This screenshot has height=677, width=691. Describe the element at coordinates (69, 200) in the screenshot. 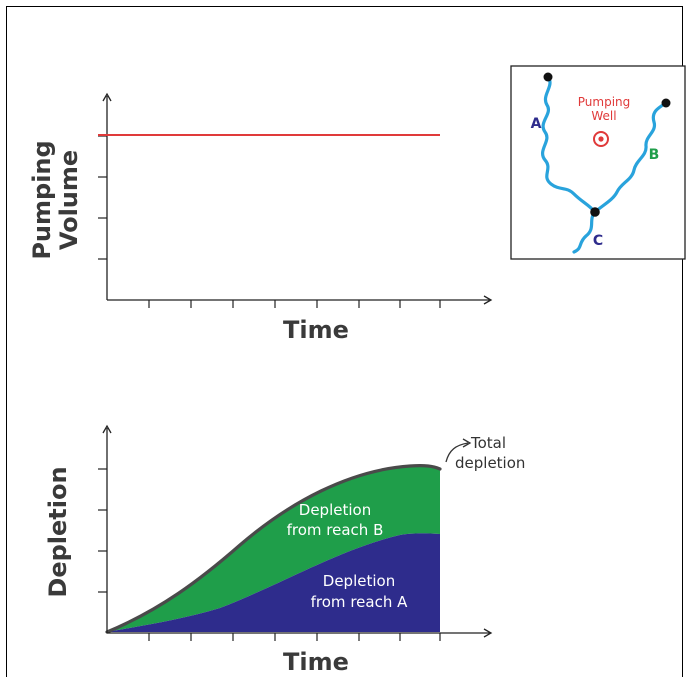

I see `pumping-ylabel-line2: Volume` at that location.